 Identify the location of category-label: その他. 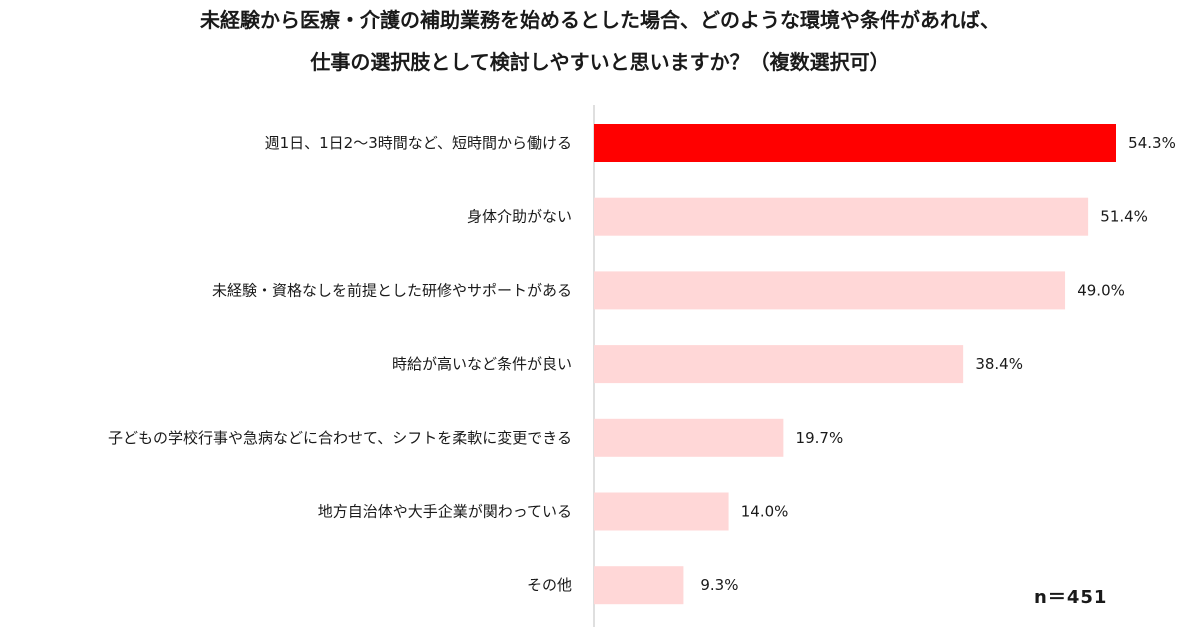
(549, 585).